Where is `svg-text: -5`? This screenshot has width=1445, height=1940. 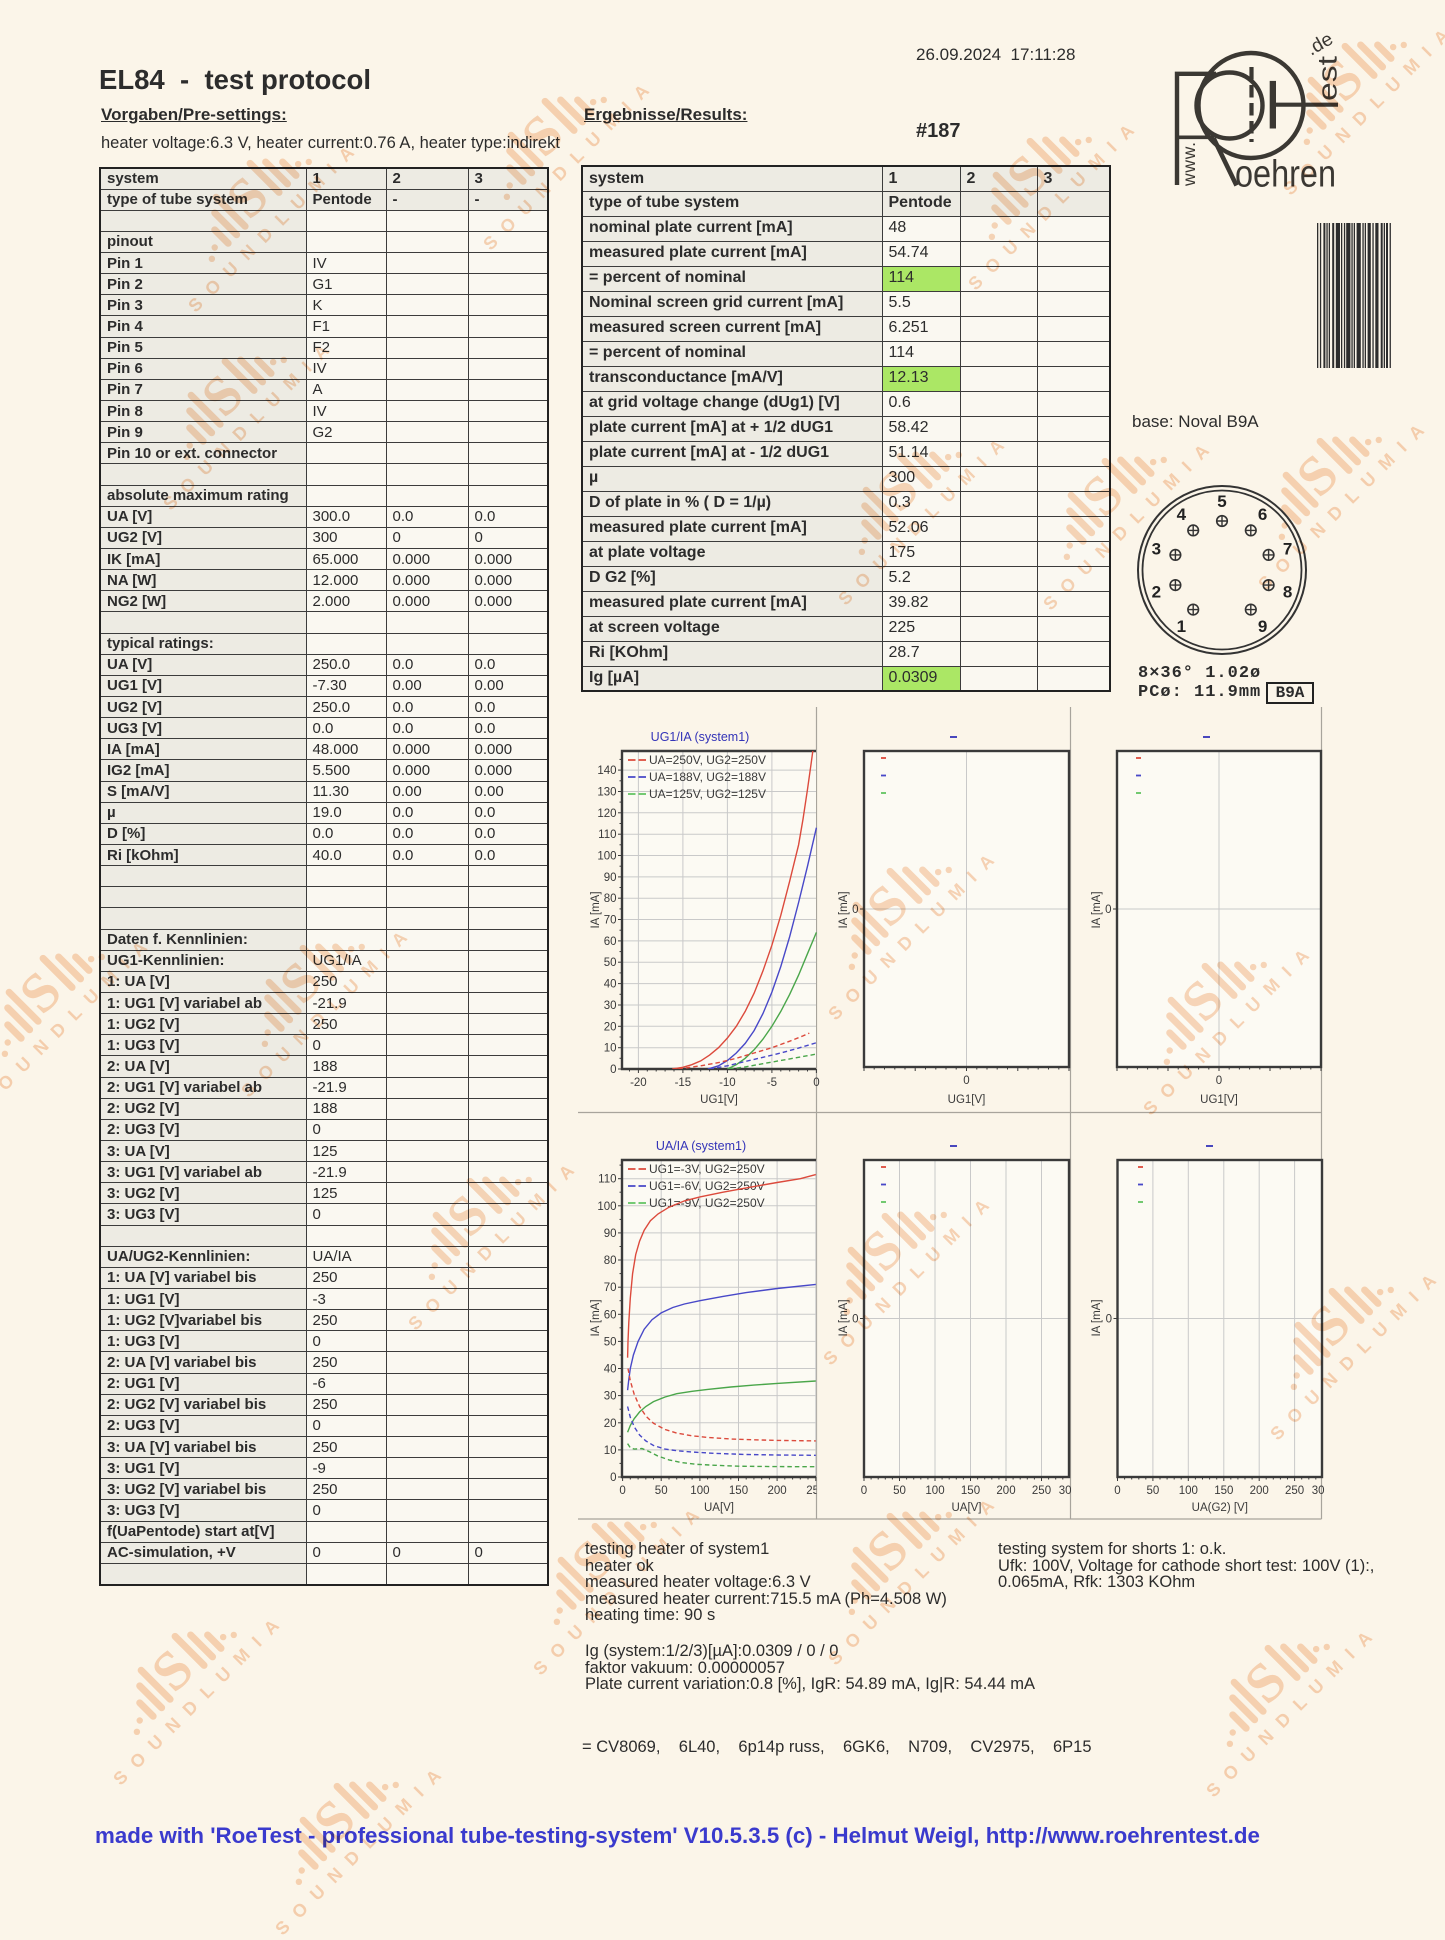
svg-text: -5 is located at coordinates (772, 1083).